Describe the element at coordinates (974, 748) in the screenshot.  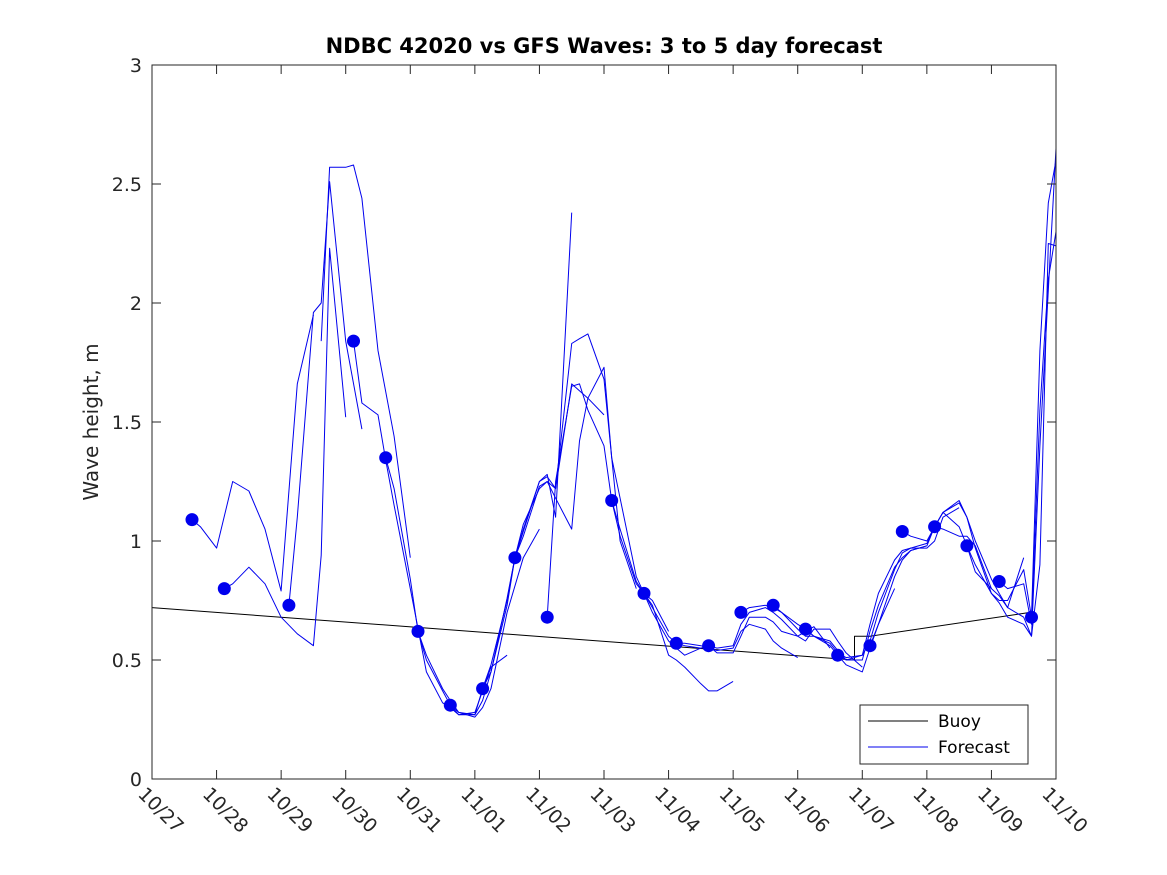
I see `legend-entry-forecast: Forecast` at that location.